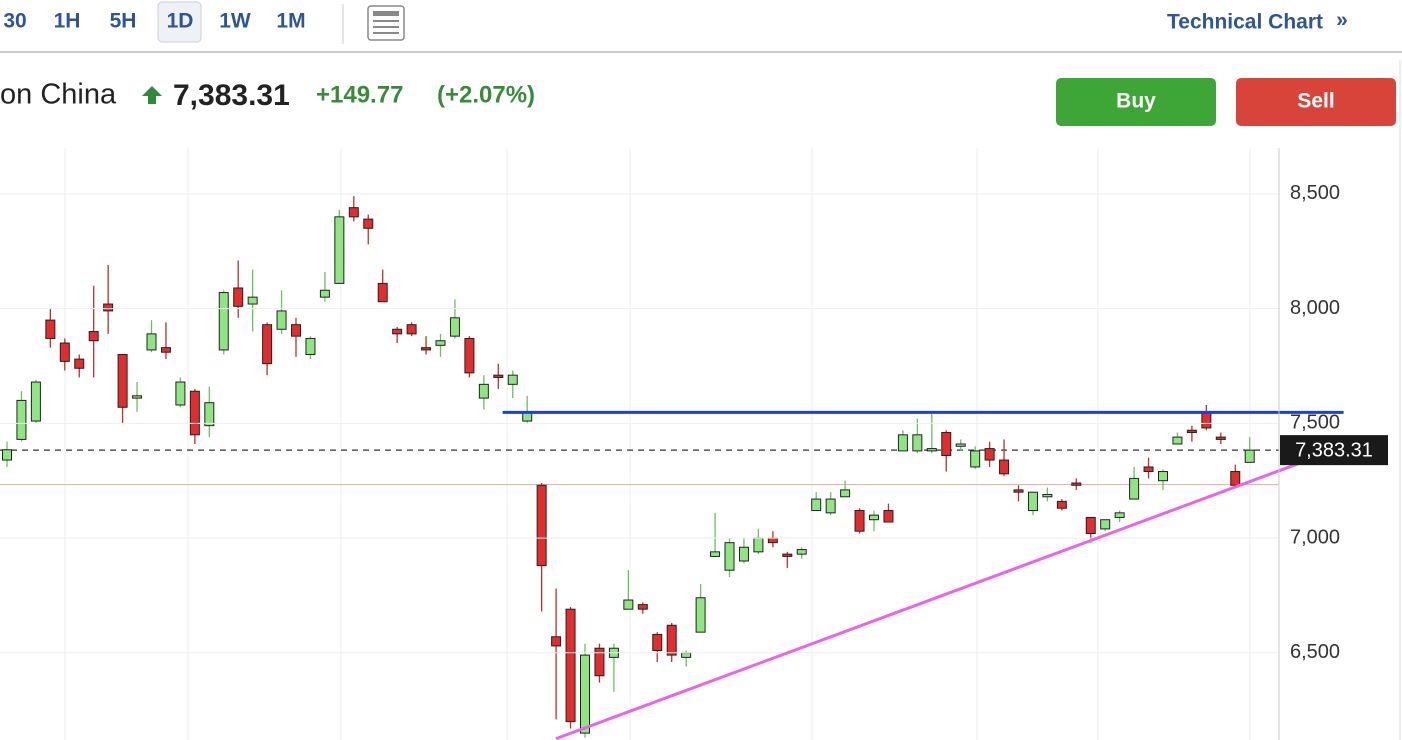 The height and width of the screenshot is (740, 1402). What do you see at coordinates (235, 21) in the screenshot?
I see `timeframe-tab: 1W` at bounding box center [235, 21].